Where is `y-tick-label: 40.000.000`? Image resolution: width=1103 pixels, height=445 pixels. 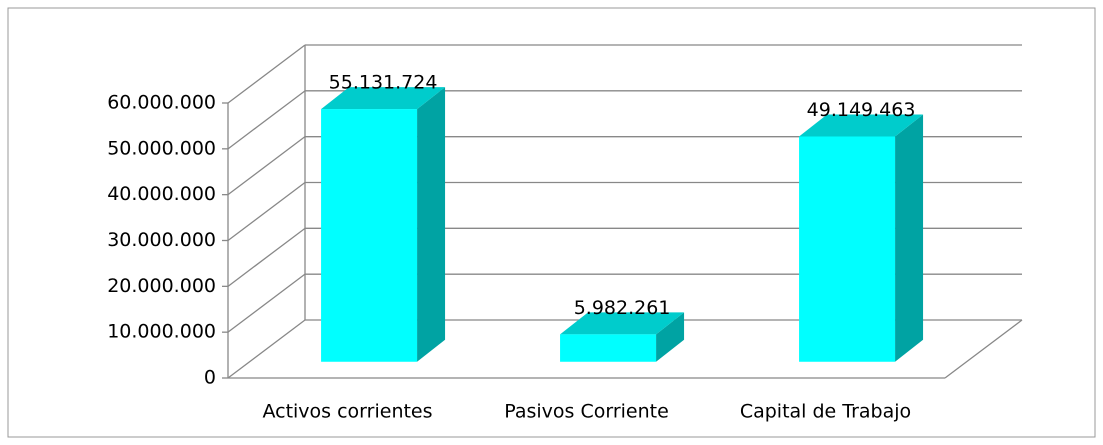
y-tick-label: 40.000.000 is located at coordinates (161, 194).